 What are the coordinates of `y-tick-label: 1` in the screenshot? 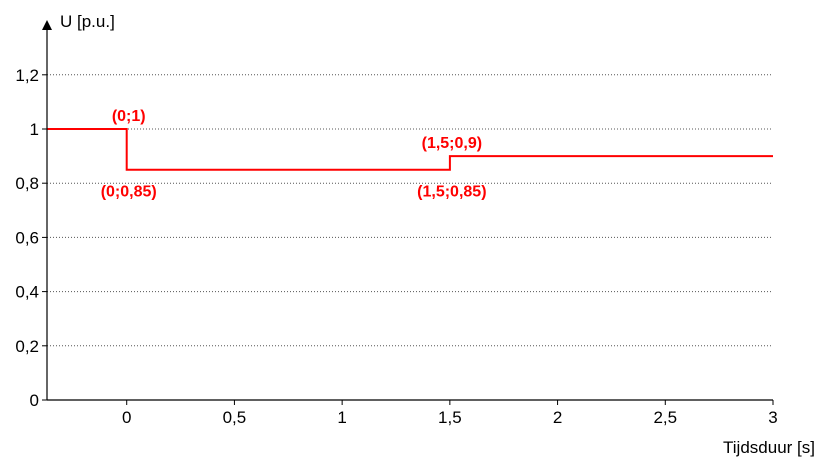 It's located at (34, 129).